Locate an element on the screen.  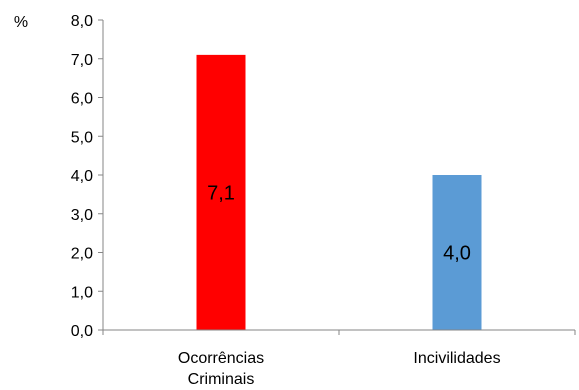
data-labels: 7,1 4,0 is located at coordinates (339, 223).